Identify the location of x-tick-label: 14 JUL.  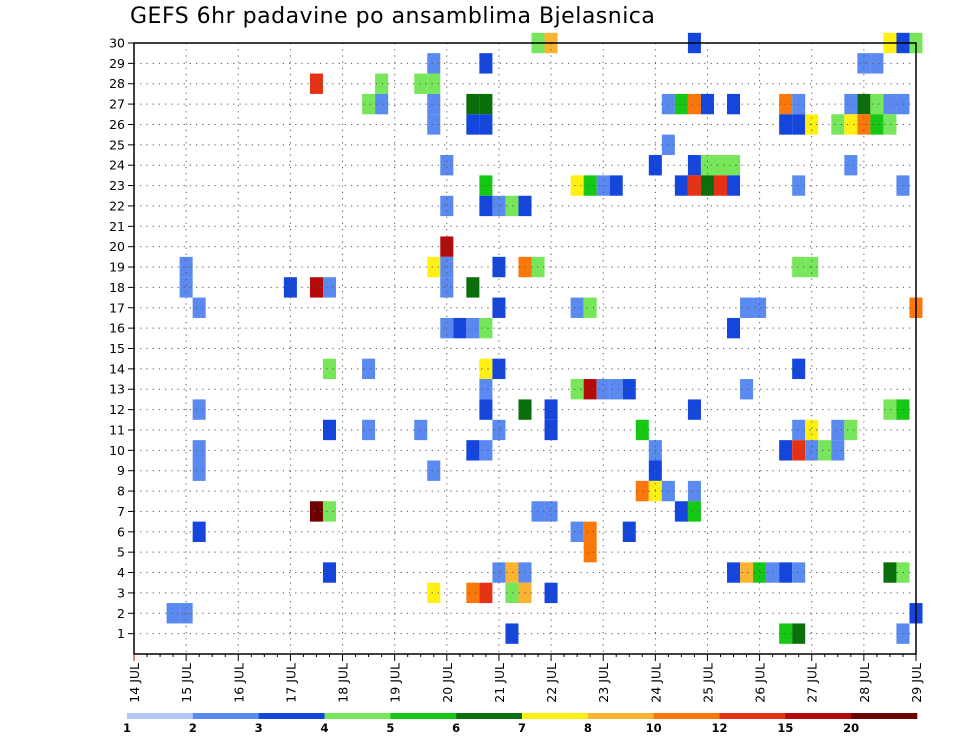
(134, 683).